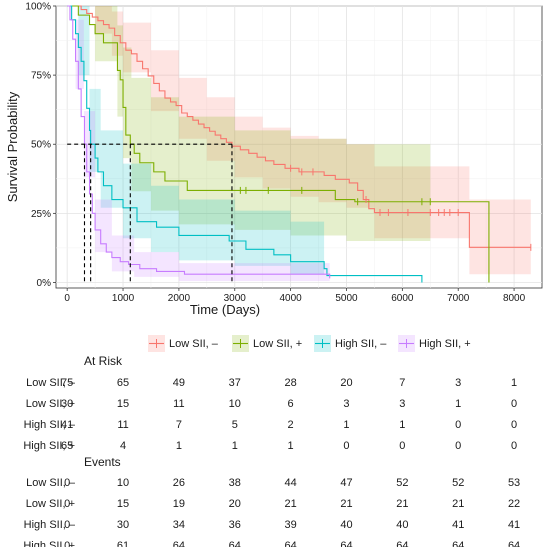 This screenshot has height=552, width=550. What do you see at coordinates (12, 146) in the screenshot?
I see `y-axis-label: Survival Probability` at bounding box center [12, 146].